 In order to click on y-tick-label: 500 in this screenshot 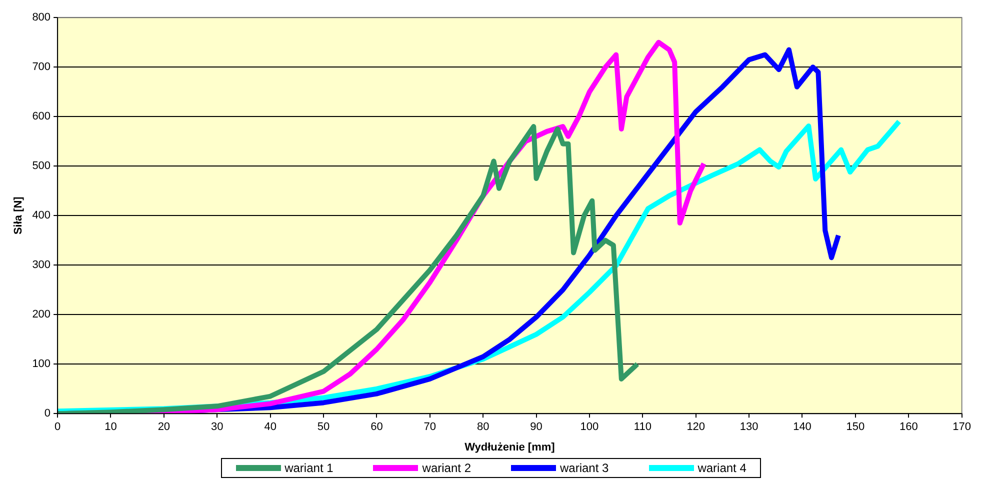, I will do `click(41, 166)`.